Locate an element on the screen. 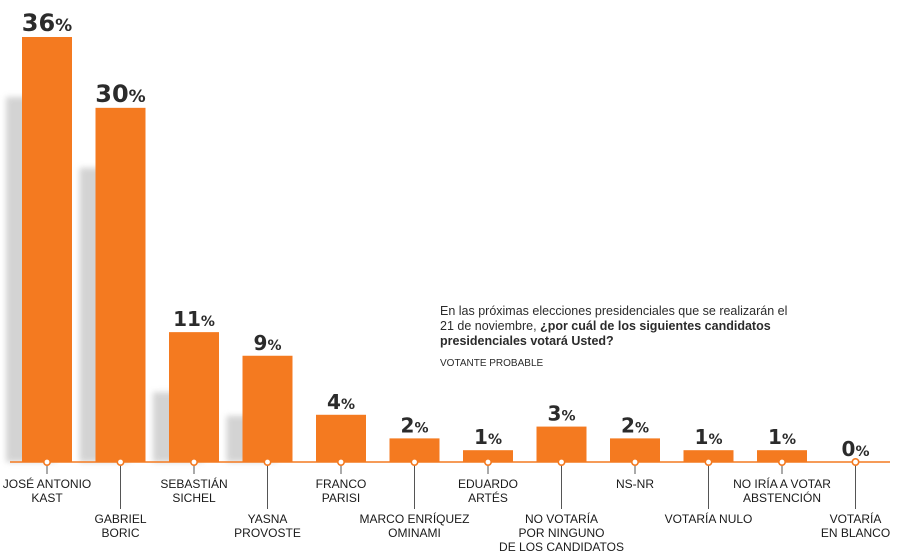 Image resolution: width=900 pixels, height=556 pixels. category-label-franco-parisi: FRANCO PARISI is located at coordinates (341, 491).